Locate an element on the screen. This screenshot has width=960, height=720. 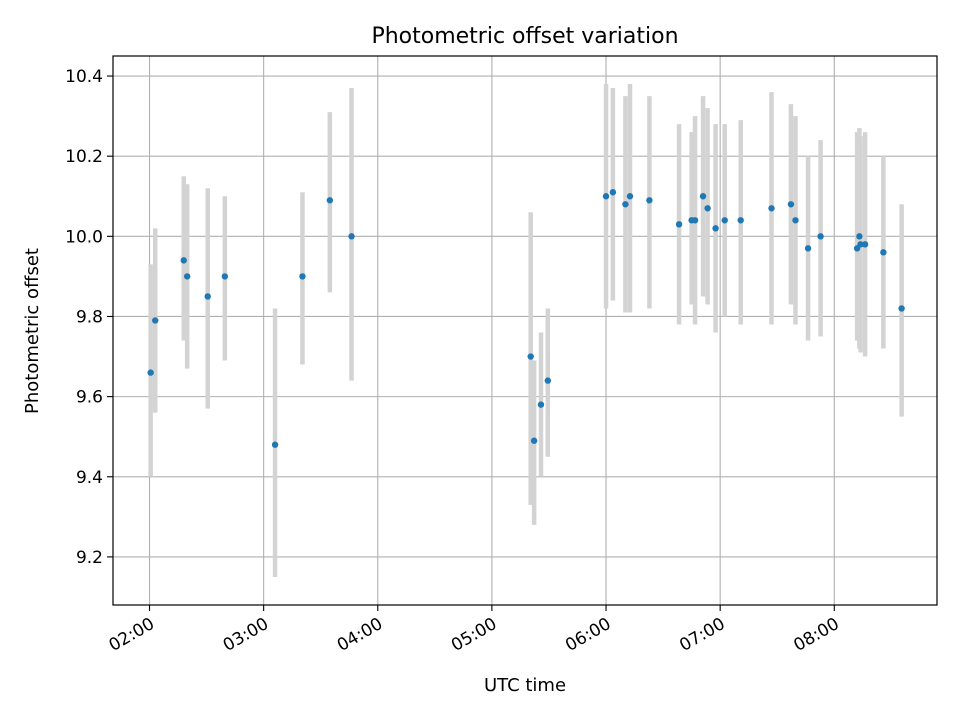
x-tick-label: 05:00 is located at coordinates (474, 635).